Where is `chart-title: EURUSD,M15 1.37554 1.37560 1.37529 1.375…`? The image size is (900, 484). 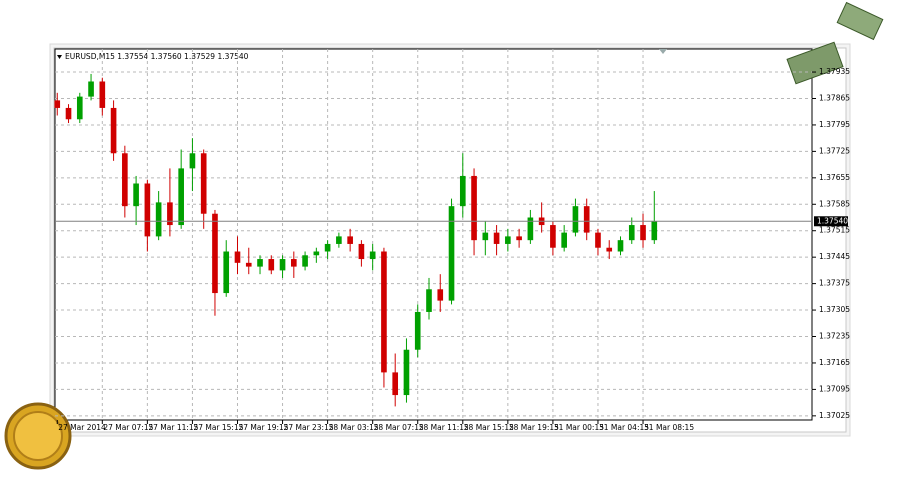
chart-title: EURUSD,M15 1.37554 1.37560 1.37529 1.375… is located at coordinates (157, 56).